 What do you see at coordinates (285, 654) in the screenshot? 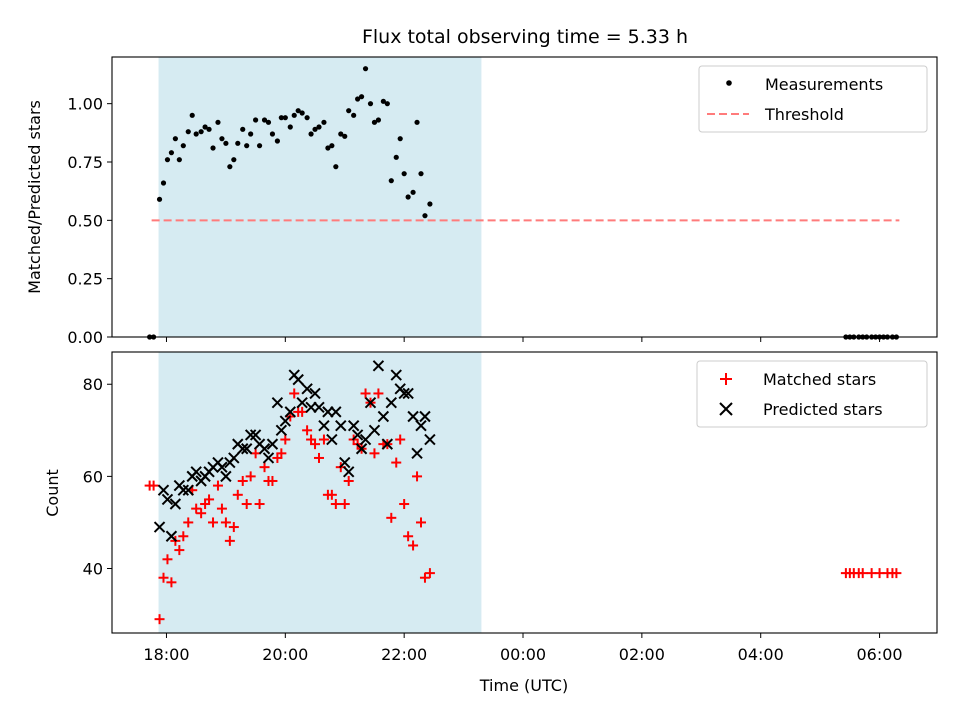
I see `x-tick-label: 20:00` at bounding box center [285, 654].